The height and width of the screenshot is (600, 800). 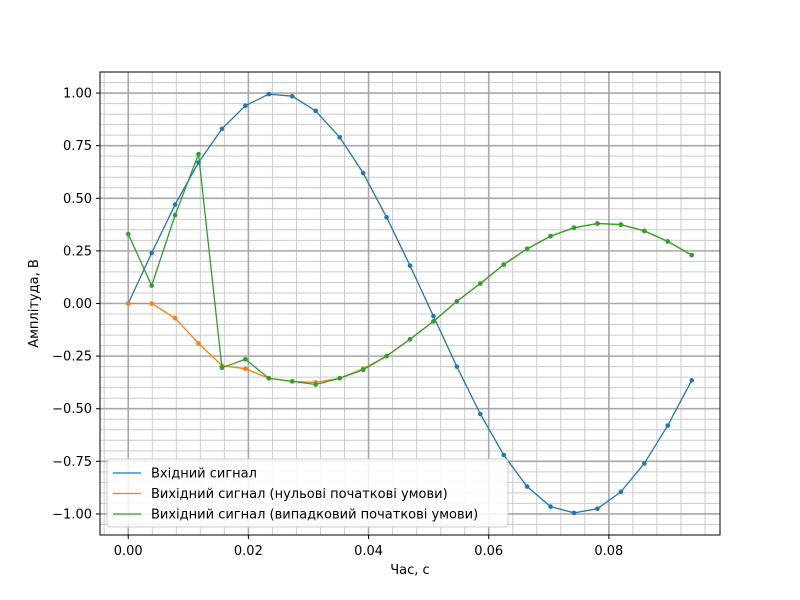 I want to click on x-axis-label: Час, с, so click(x=409, y=570).